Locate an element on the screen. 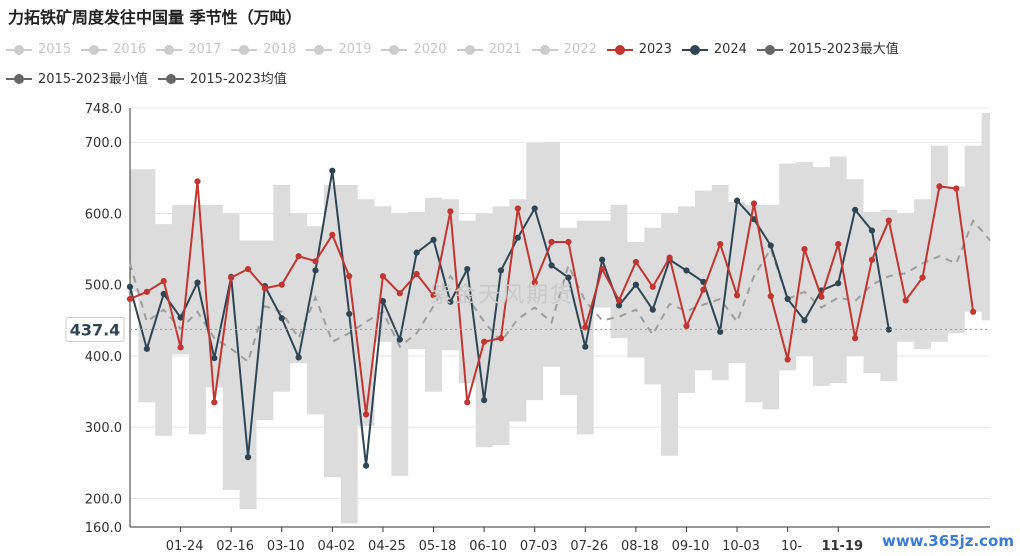 This screenshot has height=556, width=1020. legend-label: 2015-2023最小值 is located at coordinates (93, 79).